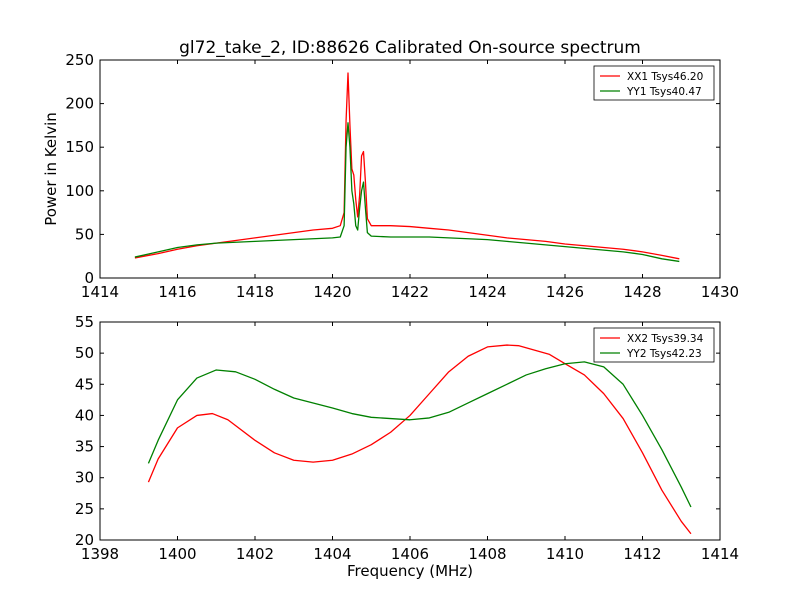 This screenshot has height=600, width=800. I want to click on legend-entry: XX2 Tsys39.34, so click(665, 339).